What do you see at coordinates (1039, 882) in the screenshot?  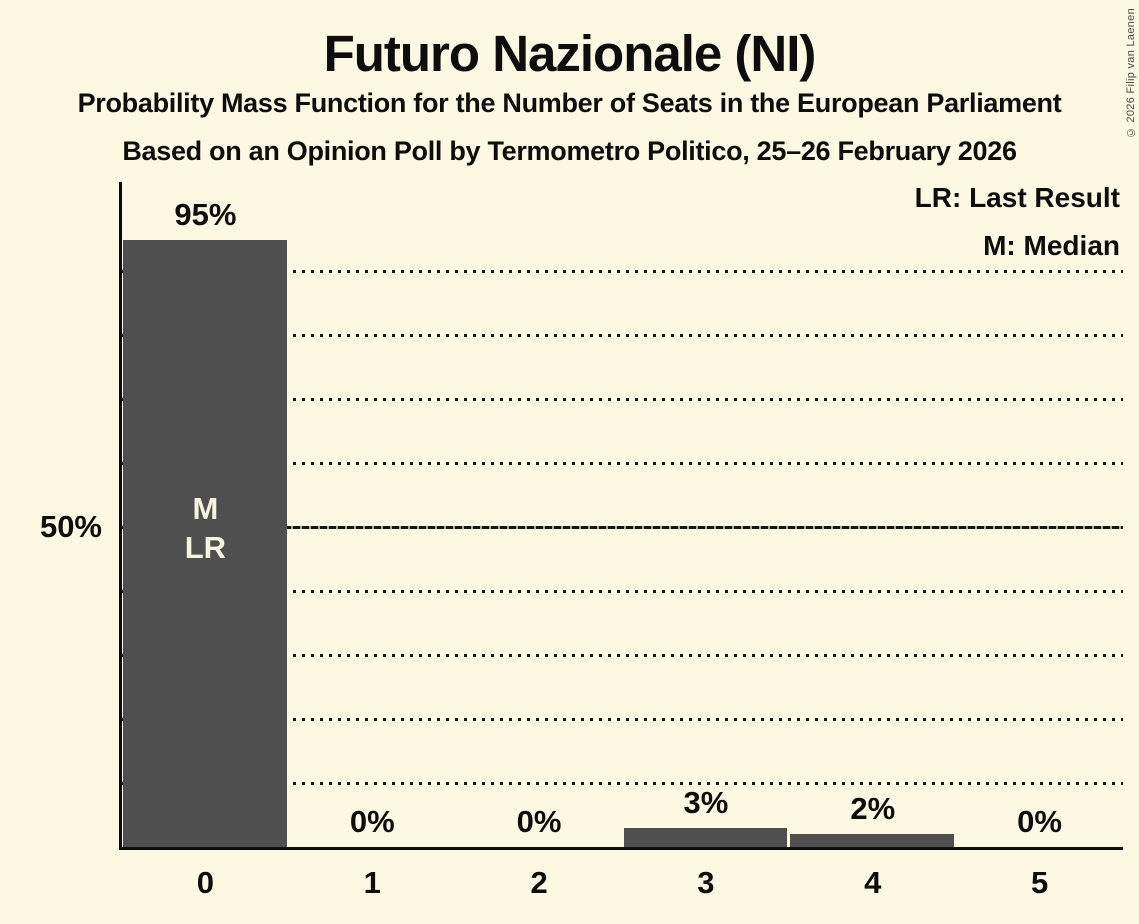 I see `x-tick-label-5: 5` at bounding box center [1039, 882].